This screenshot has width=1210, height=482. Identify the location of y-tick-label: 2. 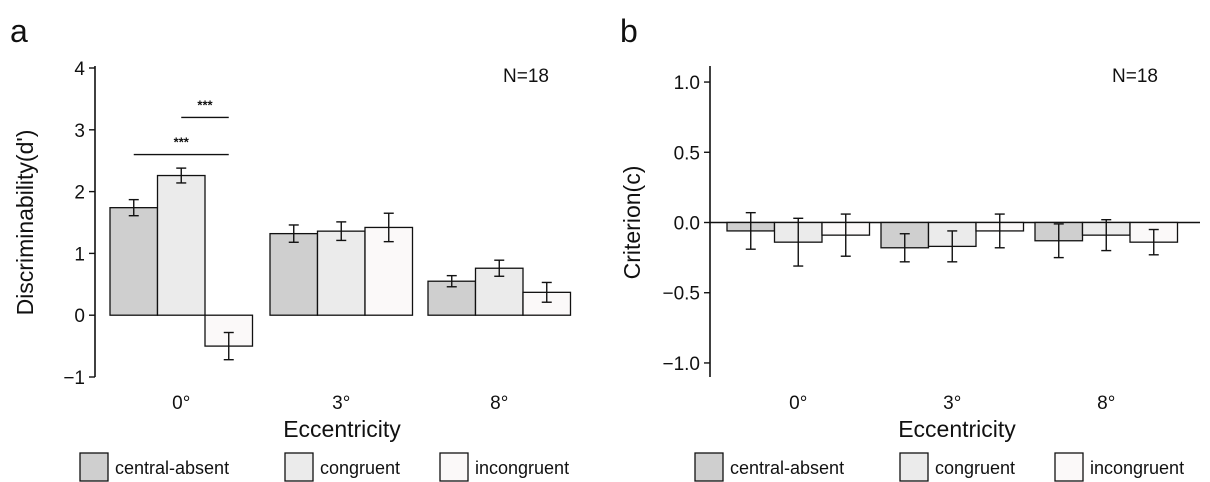
(79, 193).